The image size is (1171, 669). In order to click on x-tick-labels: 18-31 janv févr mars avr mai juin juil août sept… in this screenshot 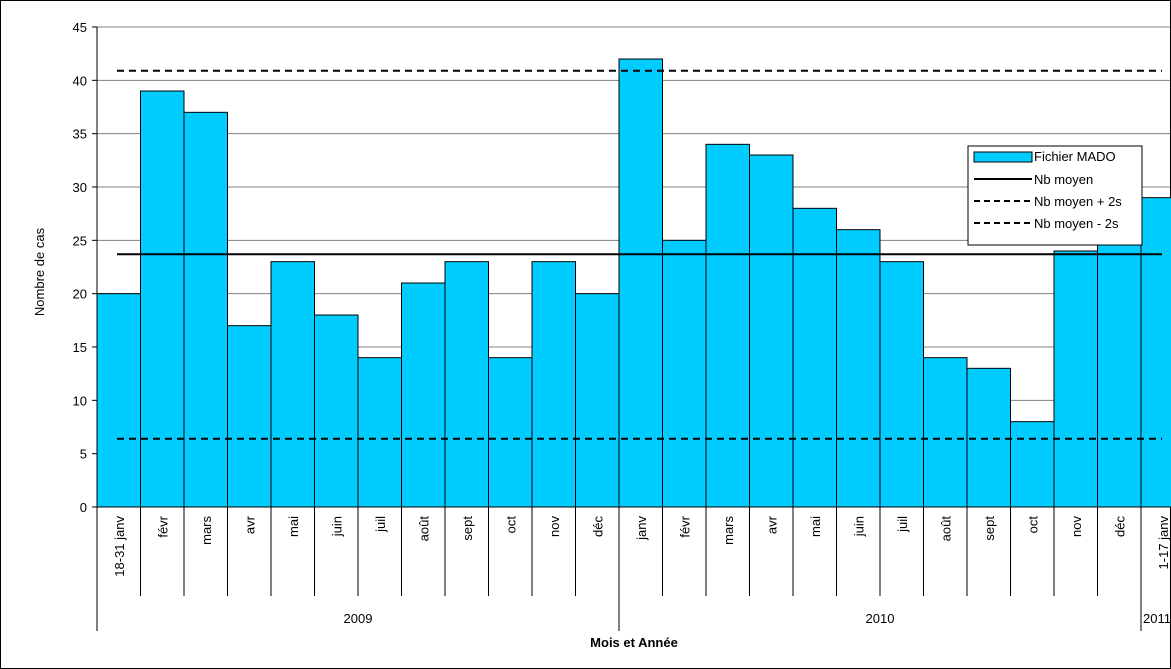, I will do `click(641, 545)`.